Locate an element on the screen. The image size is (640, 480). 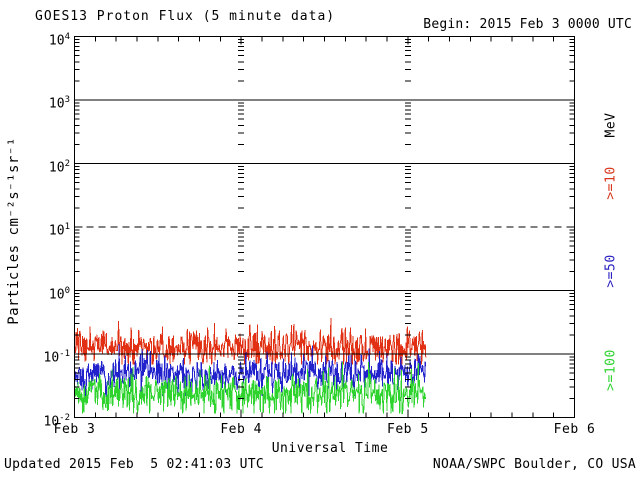
y-tick-label: 10³ is located at coordinates (59, 103).